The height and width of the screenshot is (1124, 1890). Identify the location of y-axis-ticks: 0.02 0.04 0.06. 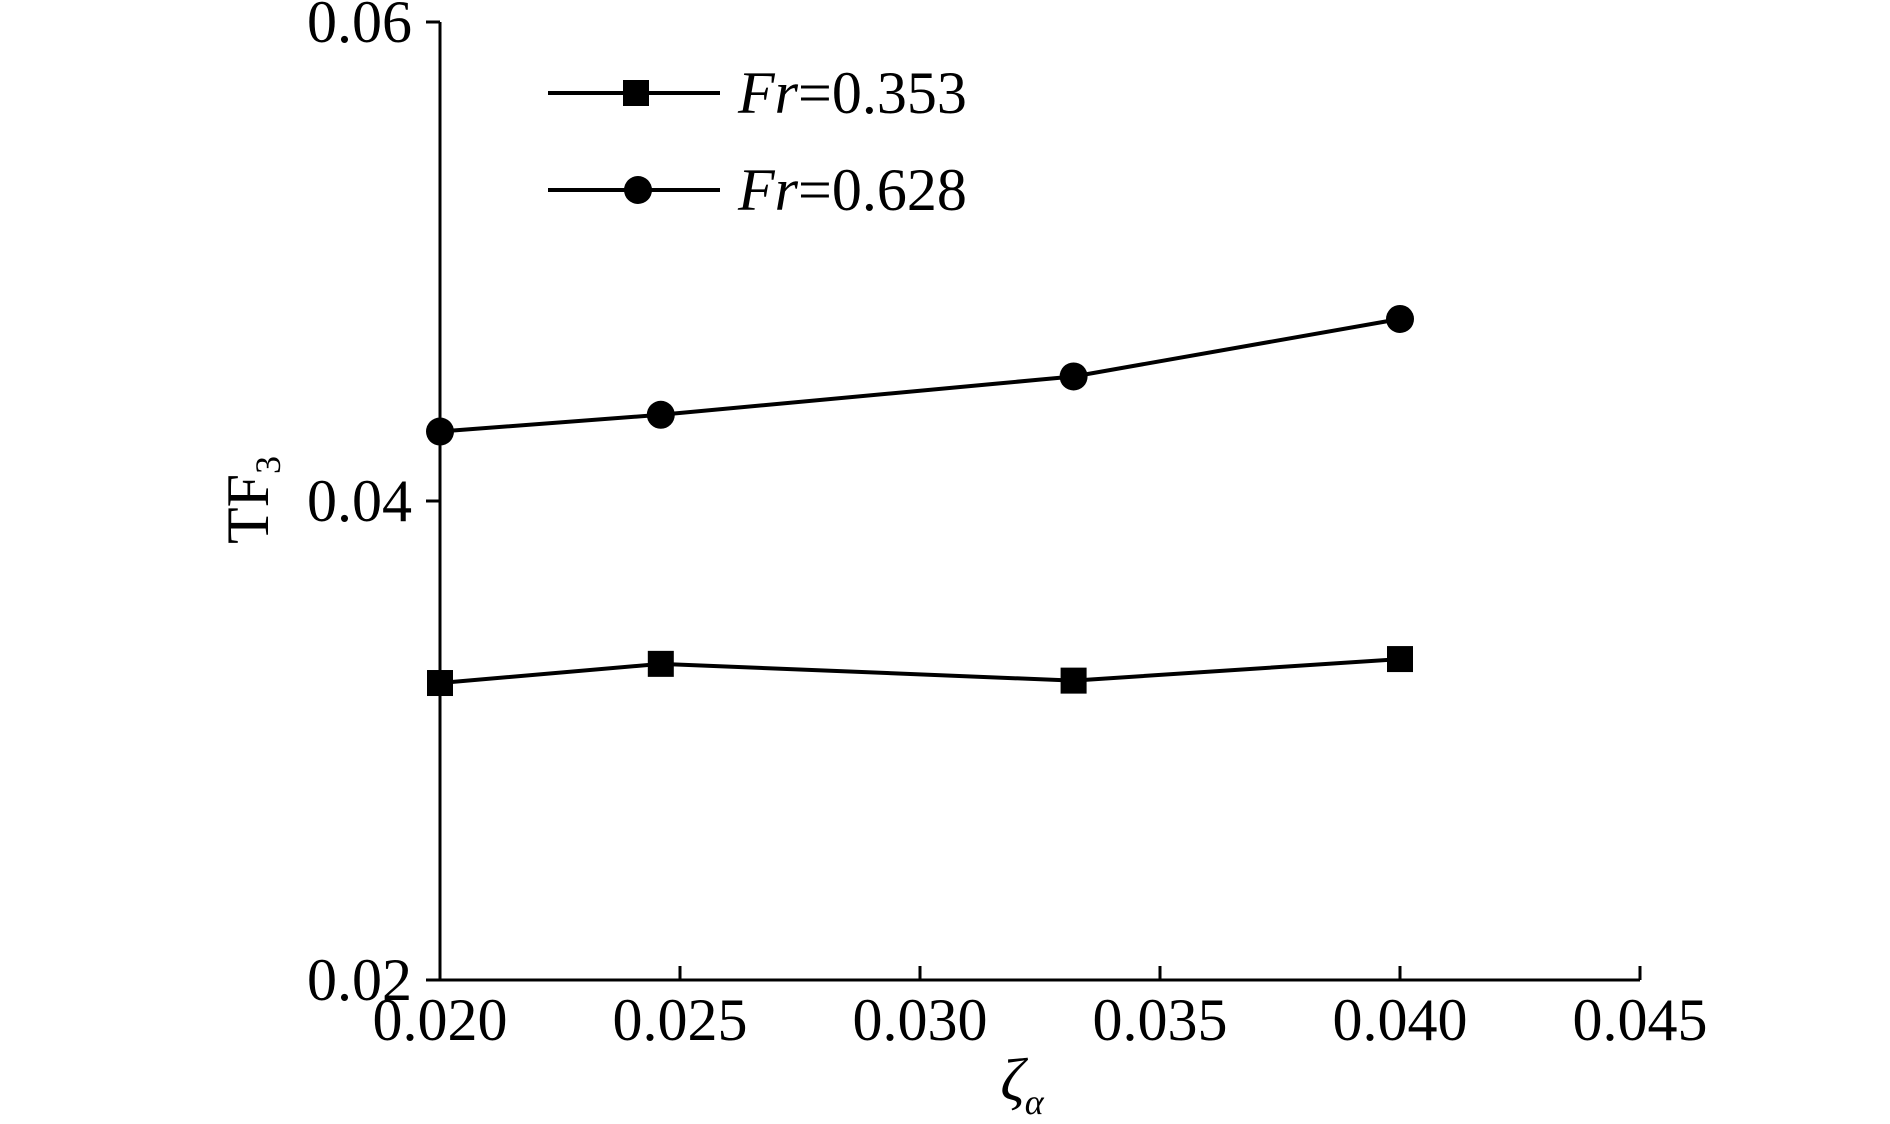
(373, 506).